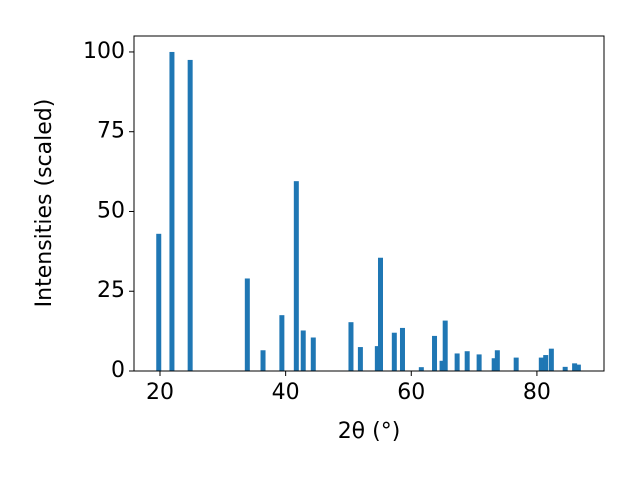 This screenshot has height=480, width=640. I want to click on x-tick-label: 80, so click(537, 392).